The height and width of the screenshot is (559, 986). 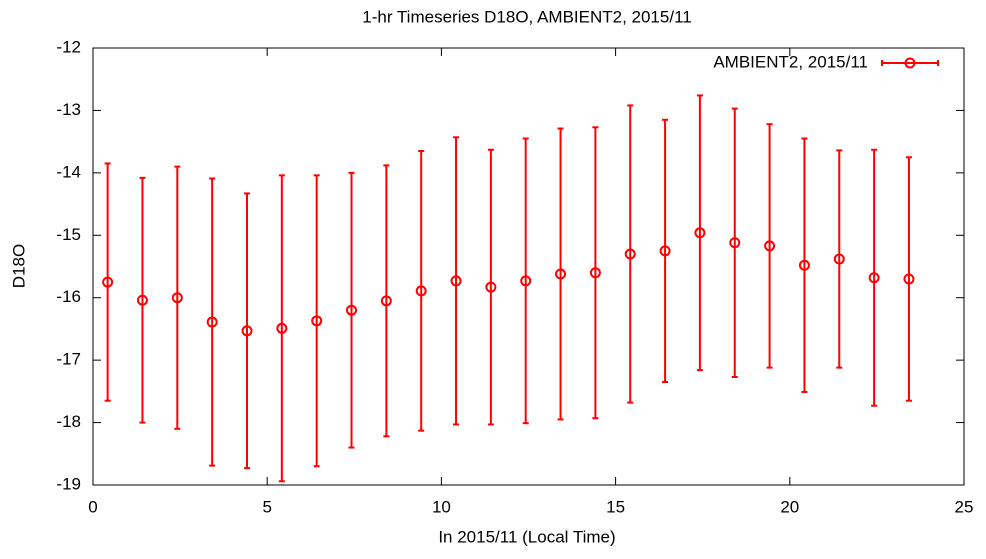 What do you see at coordinates (441, 506) in the screenshot?
I see `x-tick-label: 10` at bounding box center [441, 506].